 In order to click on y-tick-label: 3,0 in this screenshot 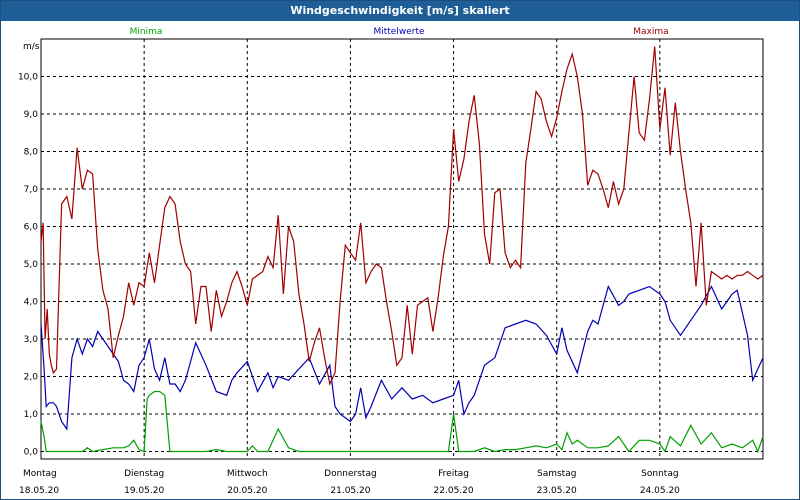, I will do `click(31, 340)`.